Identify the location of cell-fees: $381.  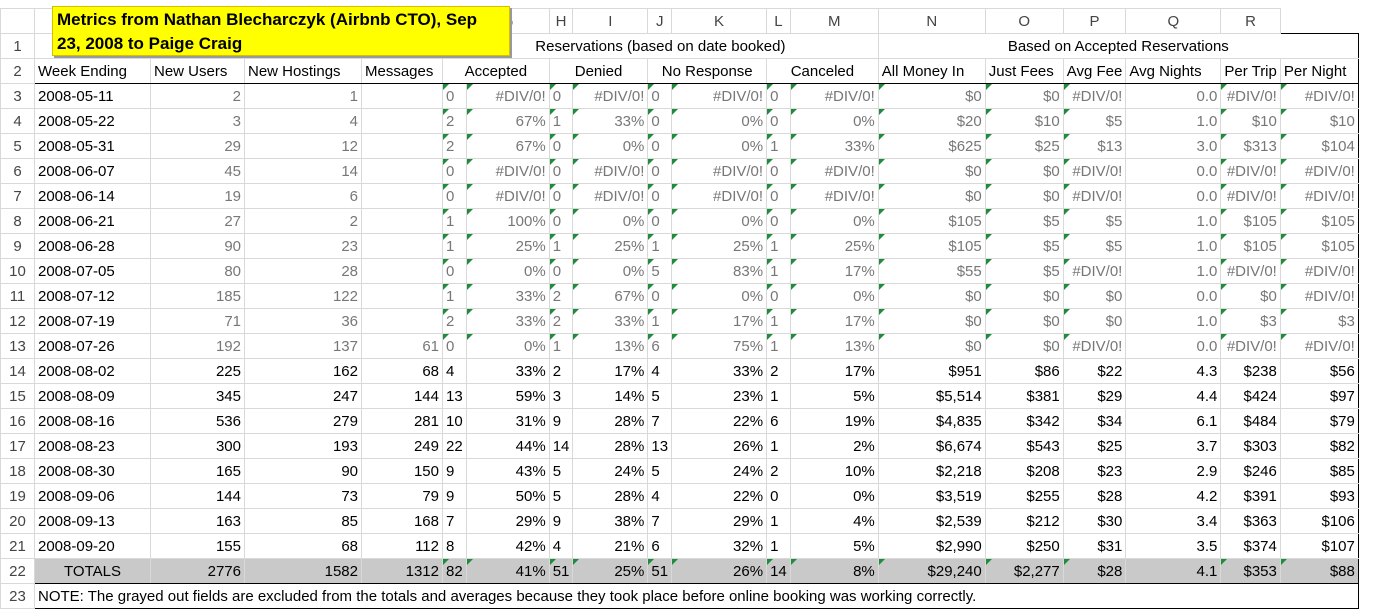
(1024, 396).